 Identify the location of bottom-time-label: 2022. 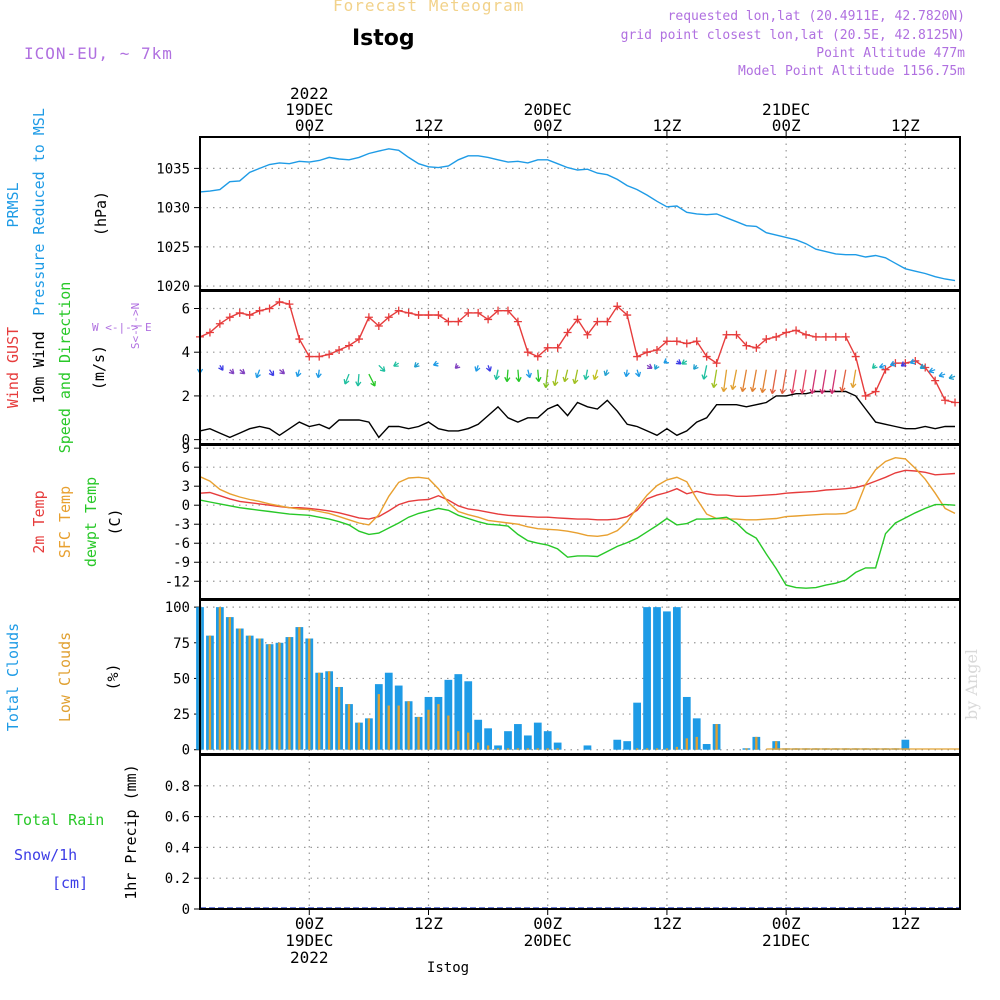
(309, 957).